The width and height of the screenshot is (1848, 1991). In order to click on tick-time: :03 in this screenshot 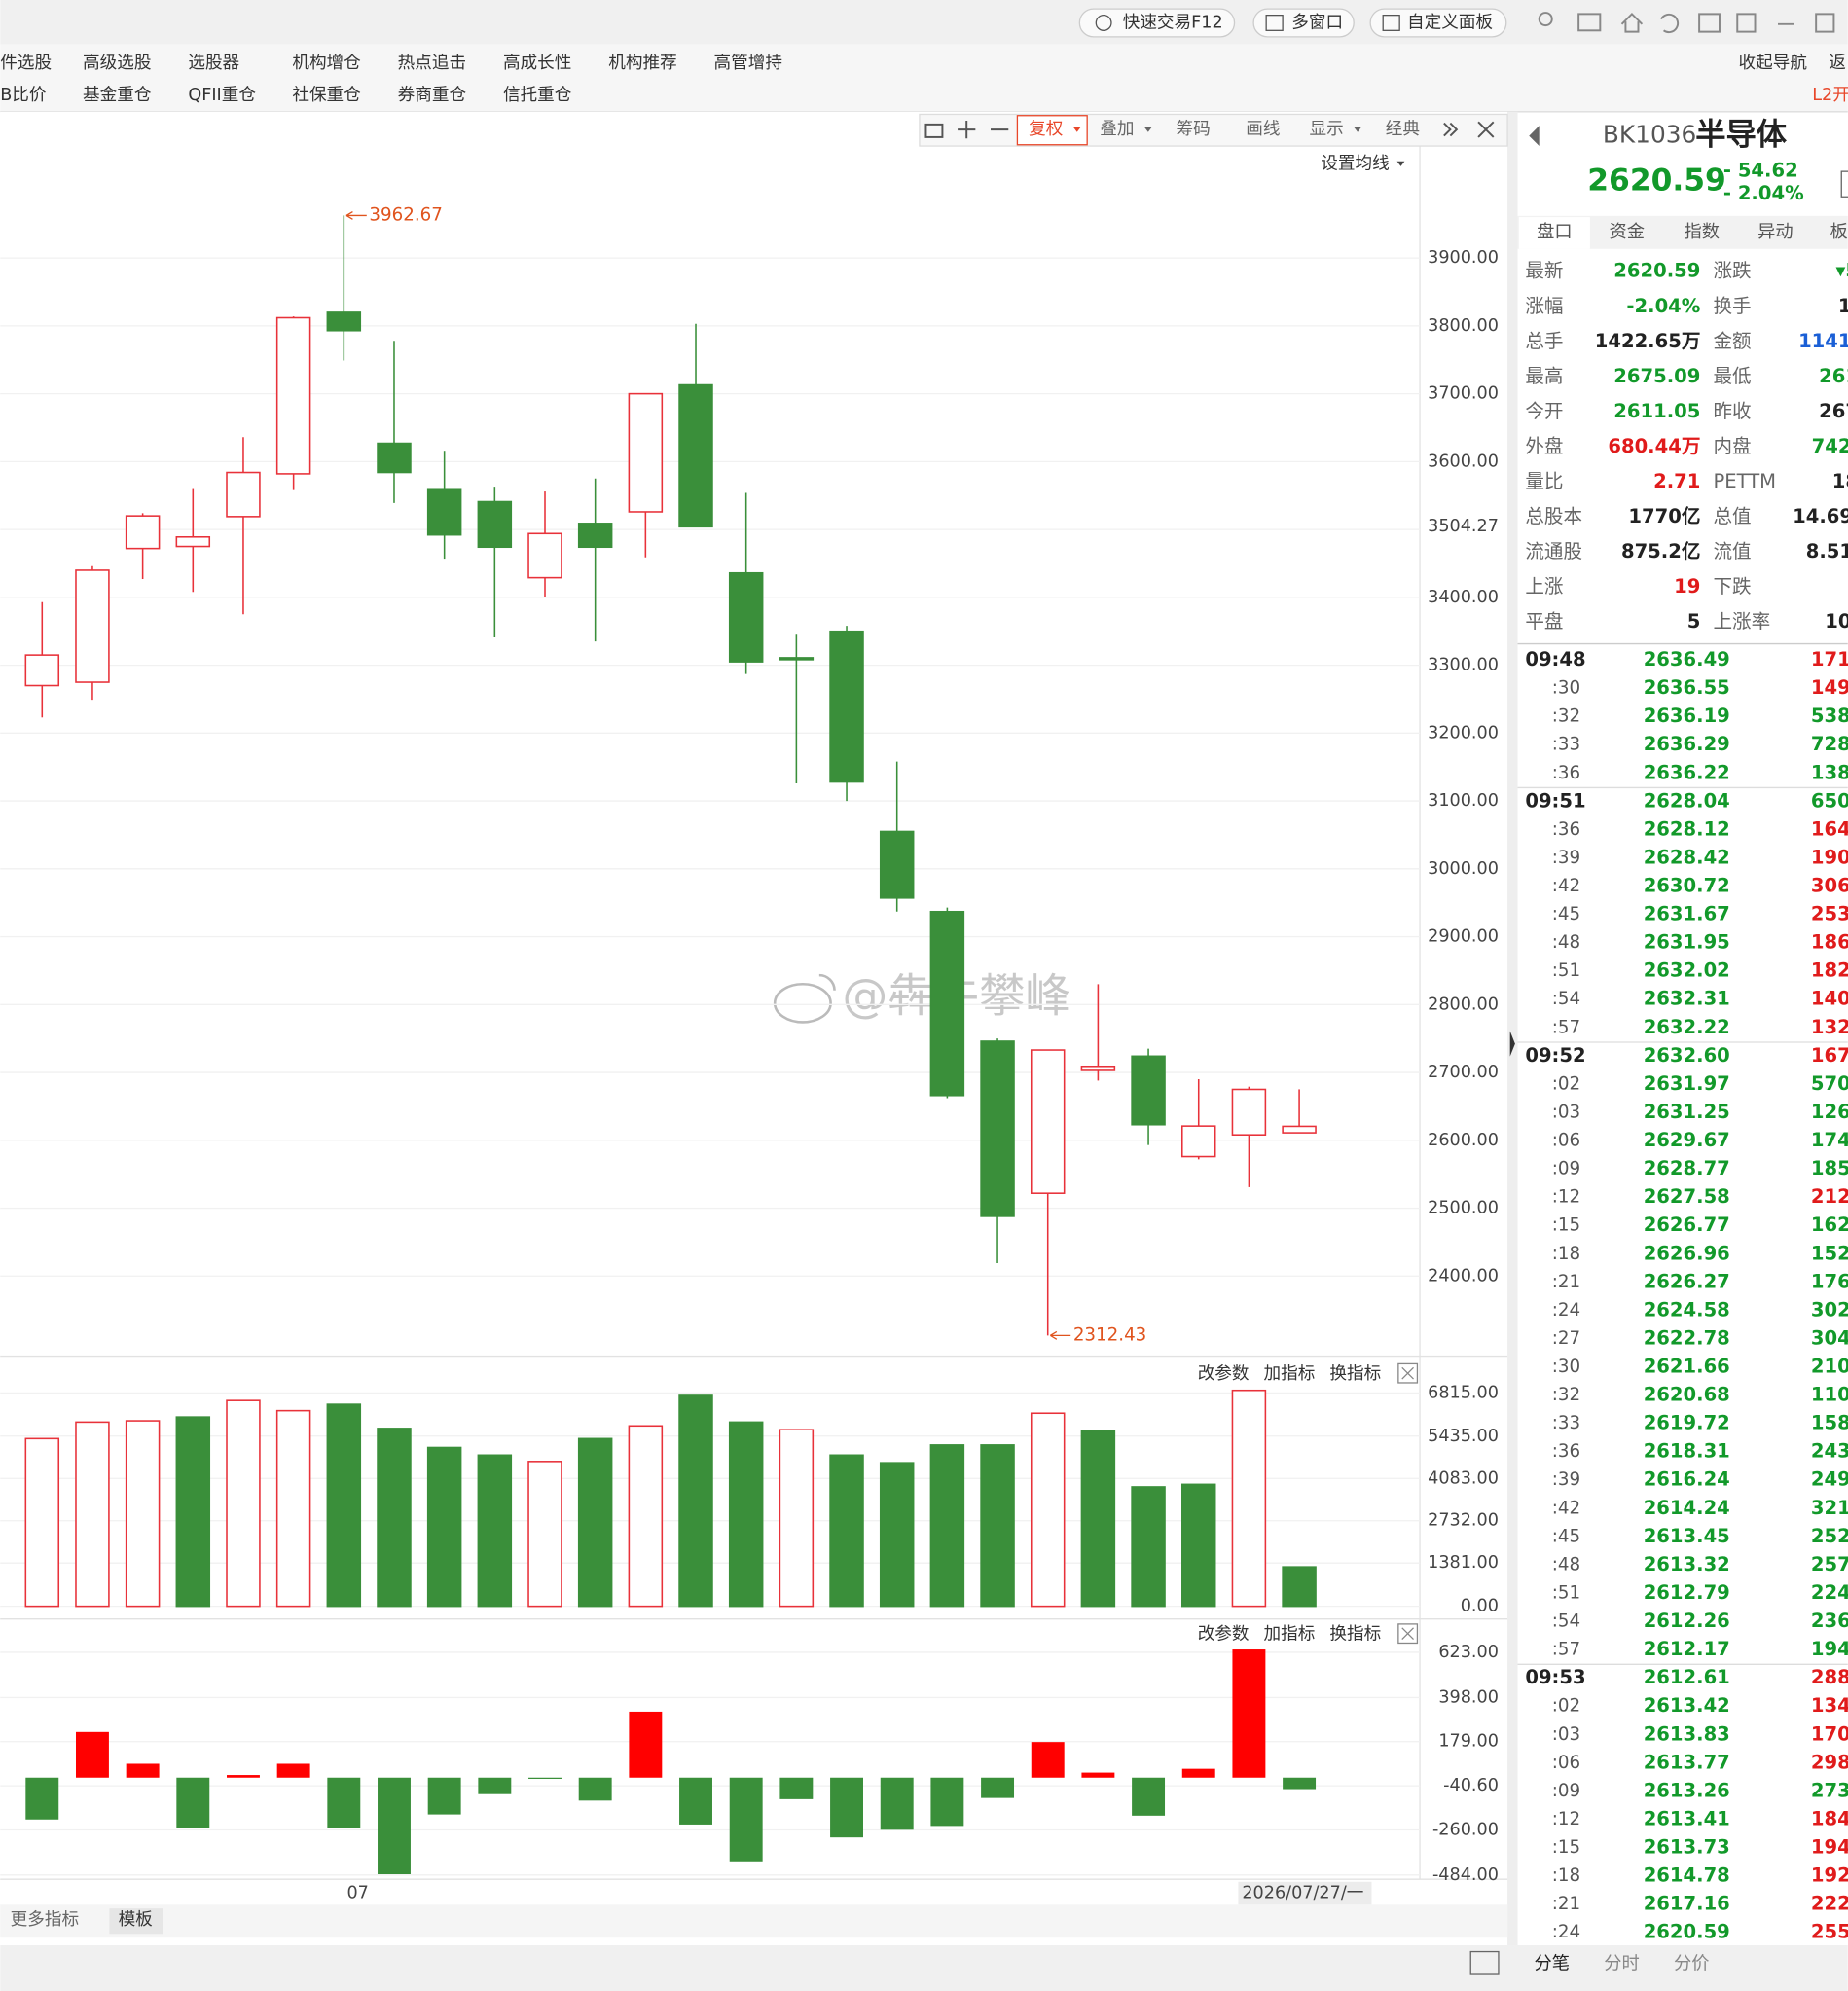, I will do `click(1566, 1112)`.